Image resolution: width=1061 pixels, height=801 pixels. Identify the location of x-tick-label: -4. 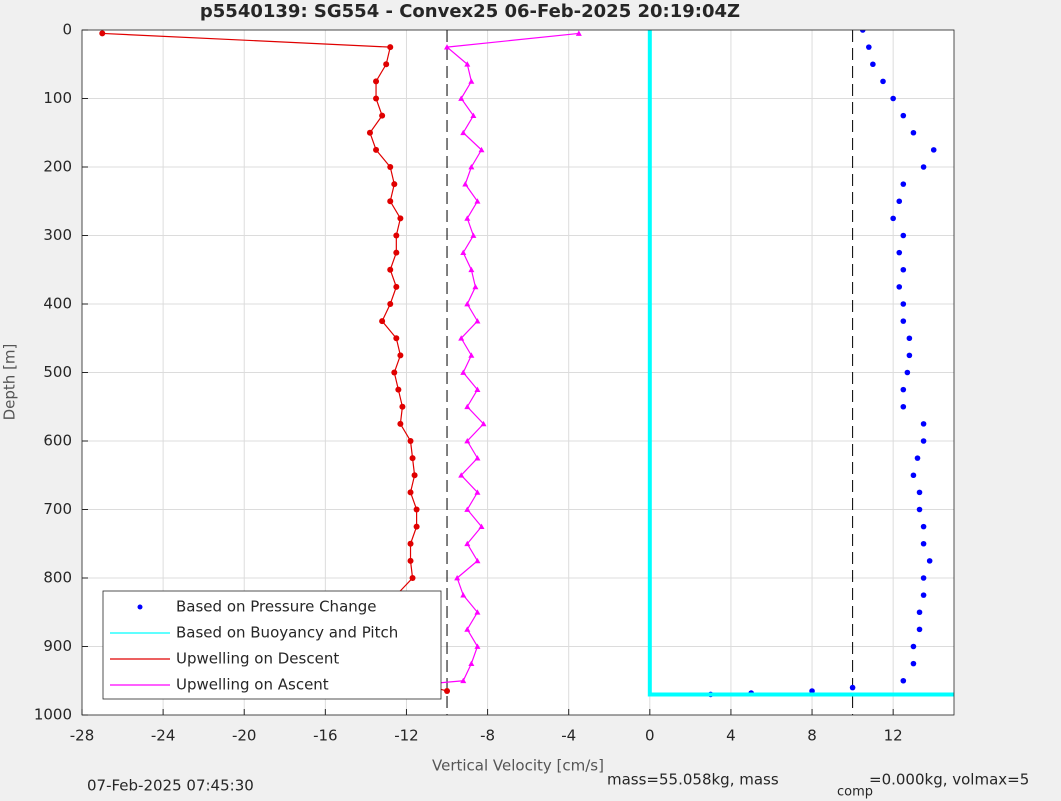
(568, 736).